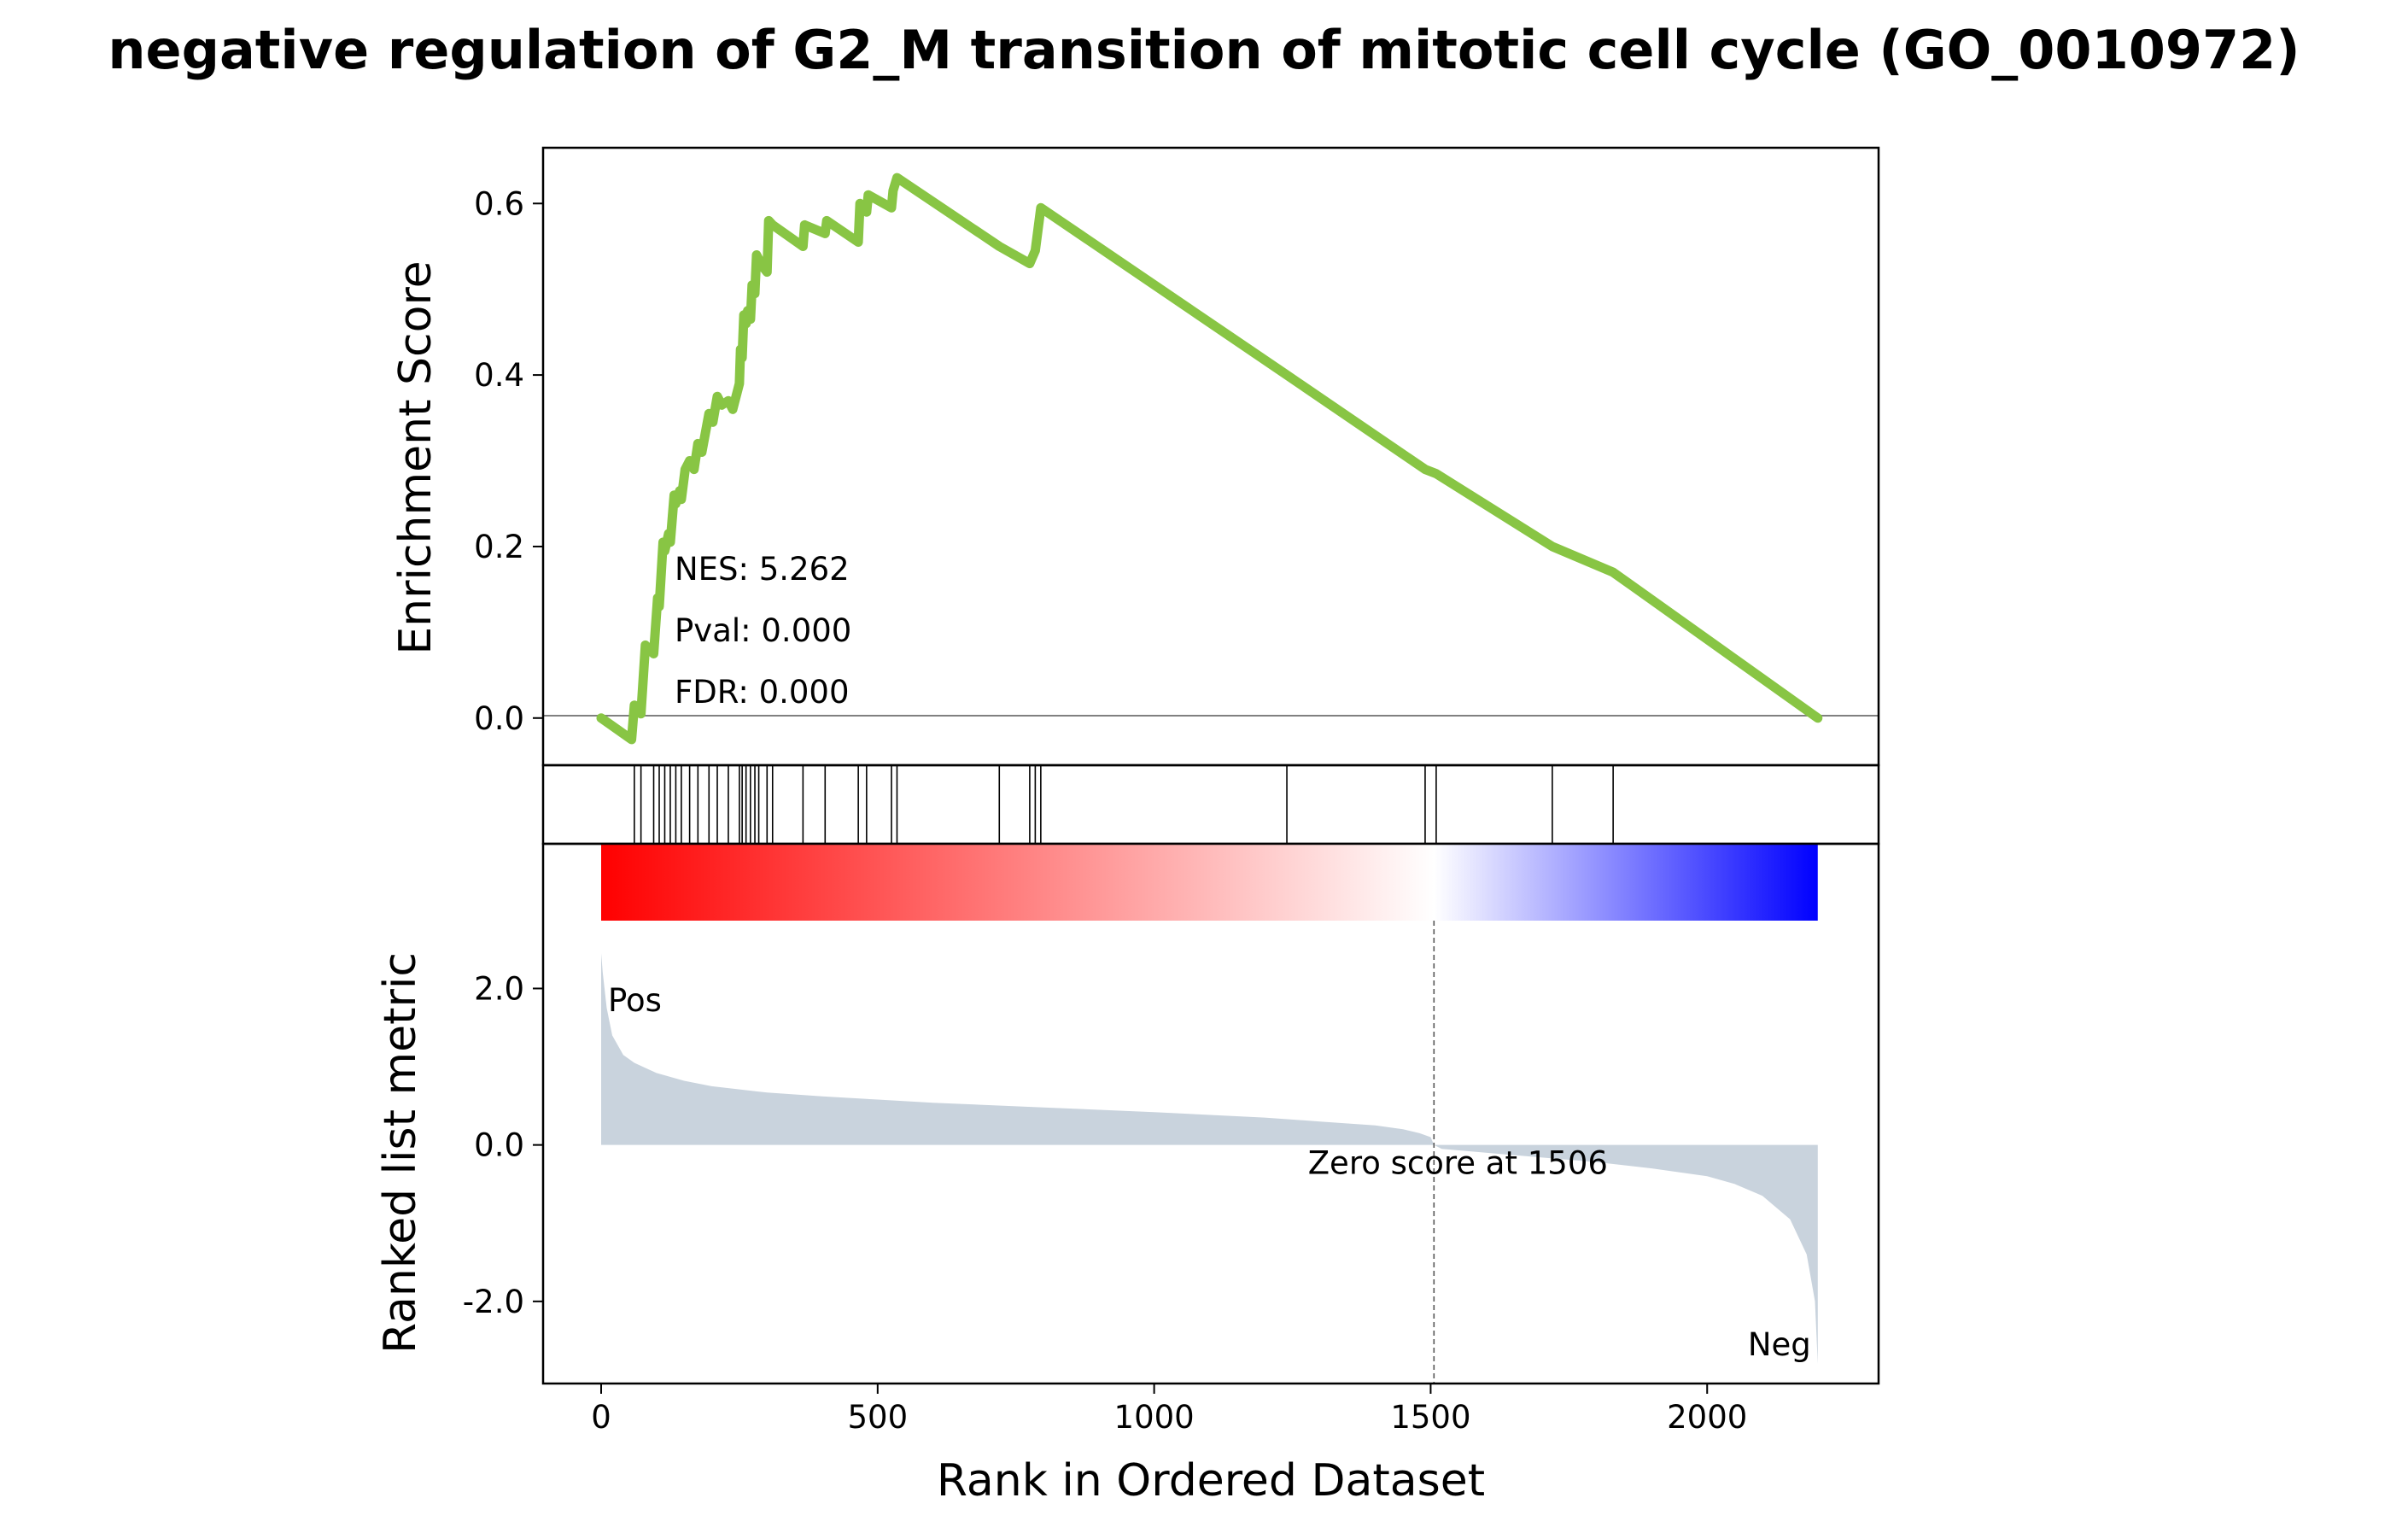 The width and height of the screenshot is (2408, 1527). I want to click on hits-frame, so click(1210, 804).